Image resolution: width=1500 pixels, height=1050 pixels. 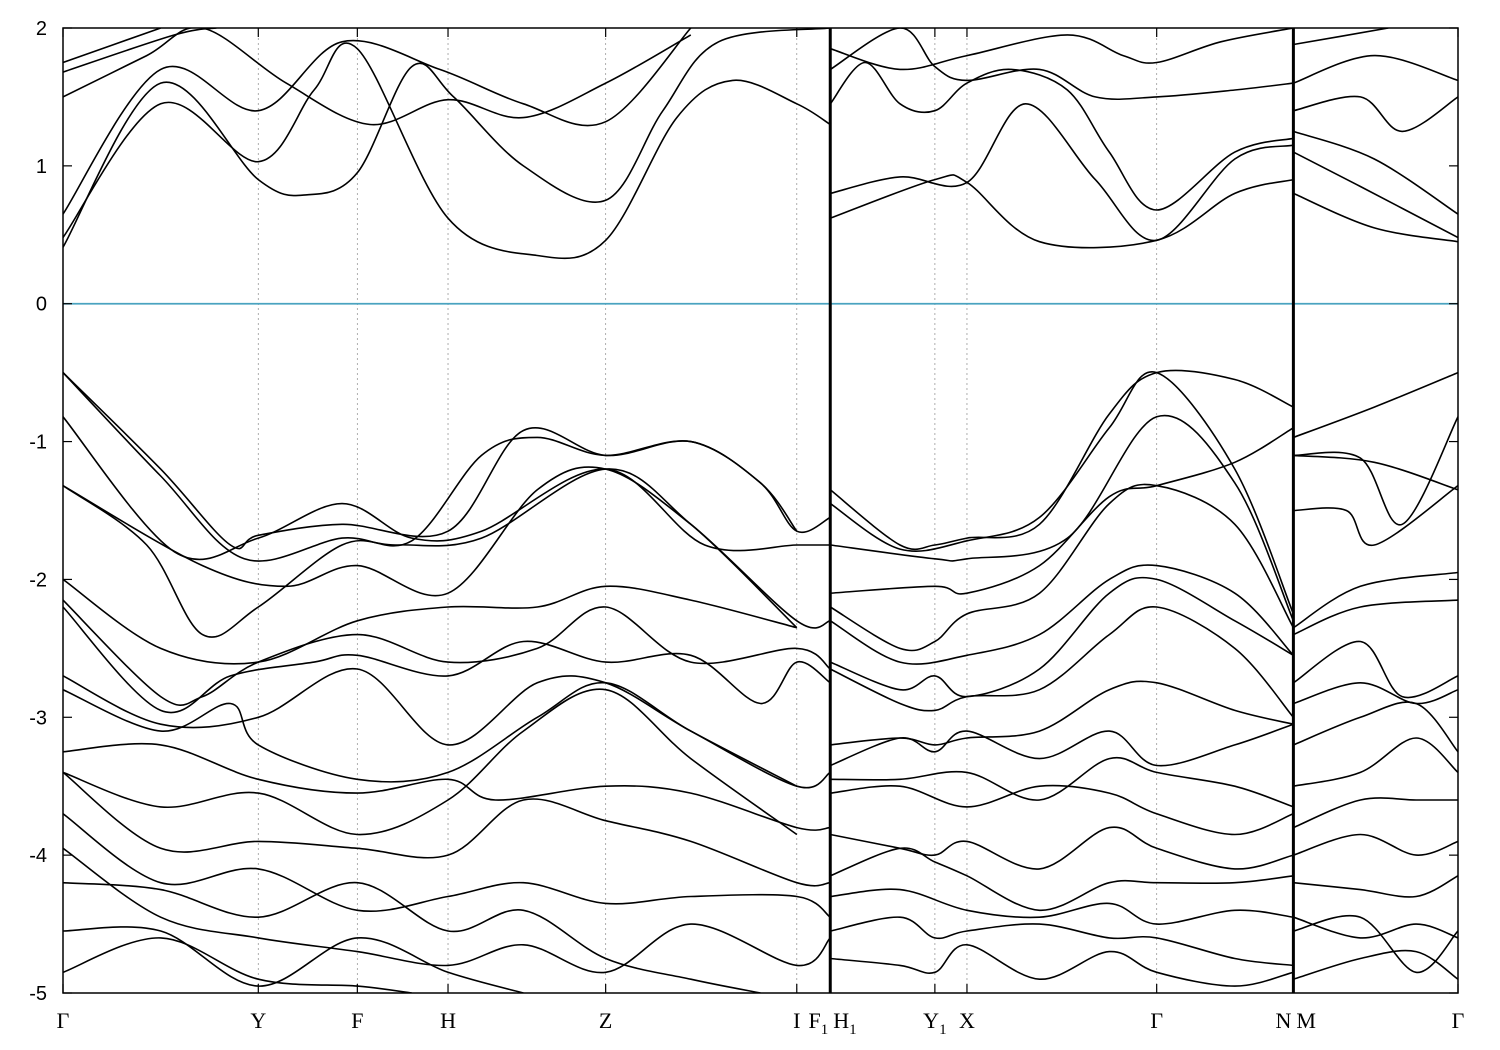 I want to click on y-tick-label: -4, so click(x=38, y=856).